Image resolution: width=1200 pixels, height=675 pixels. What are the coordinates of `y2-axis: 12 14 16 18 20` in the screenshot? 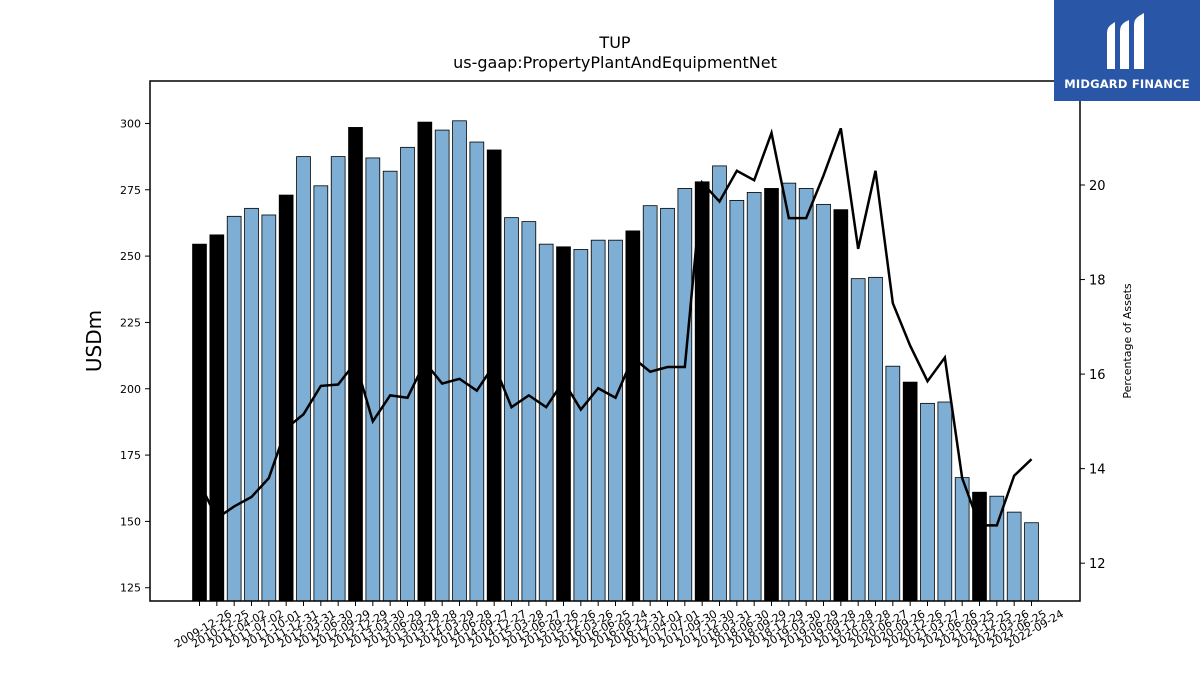 It's located at (1093, 375).